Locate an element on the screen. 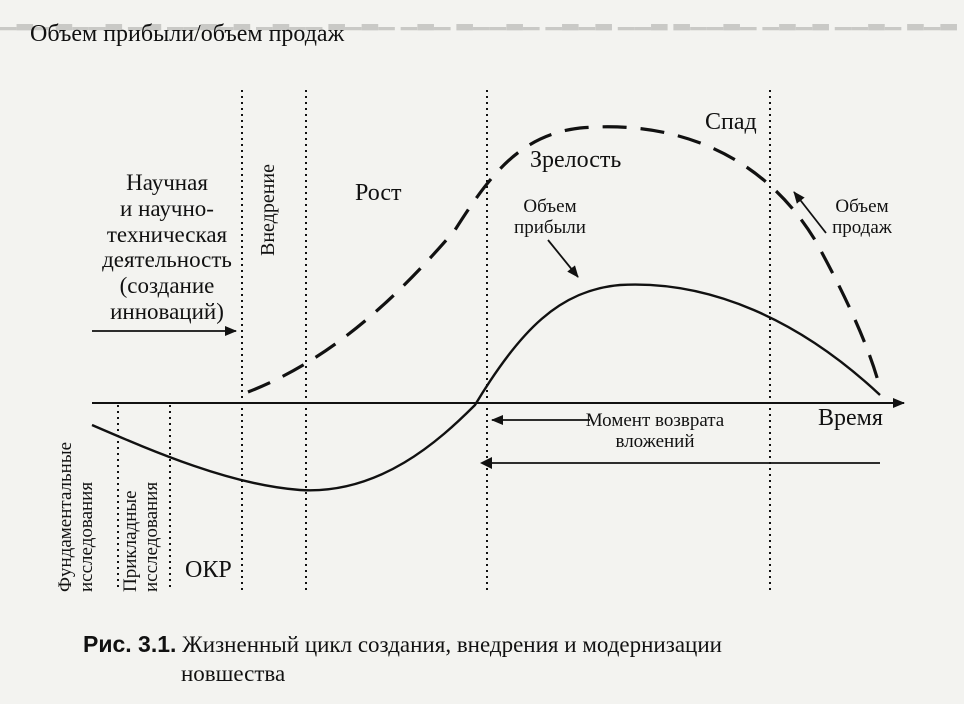 This screenshot has height=704, width=964. applied-research-label: Прикладные исследования is located at coordinates (141, 536).